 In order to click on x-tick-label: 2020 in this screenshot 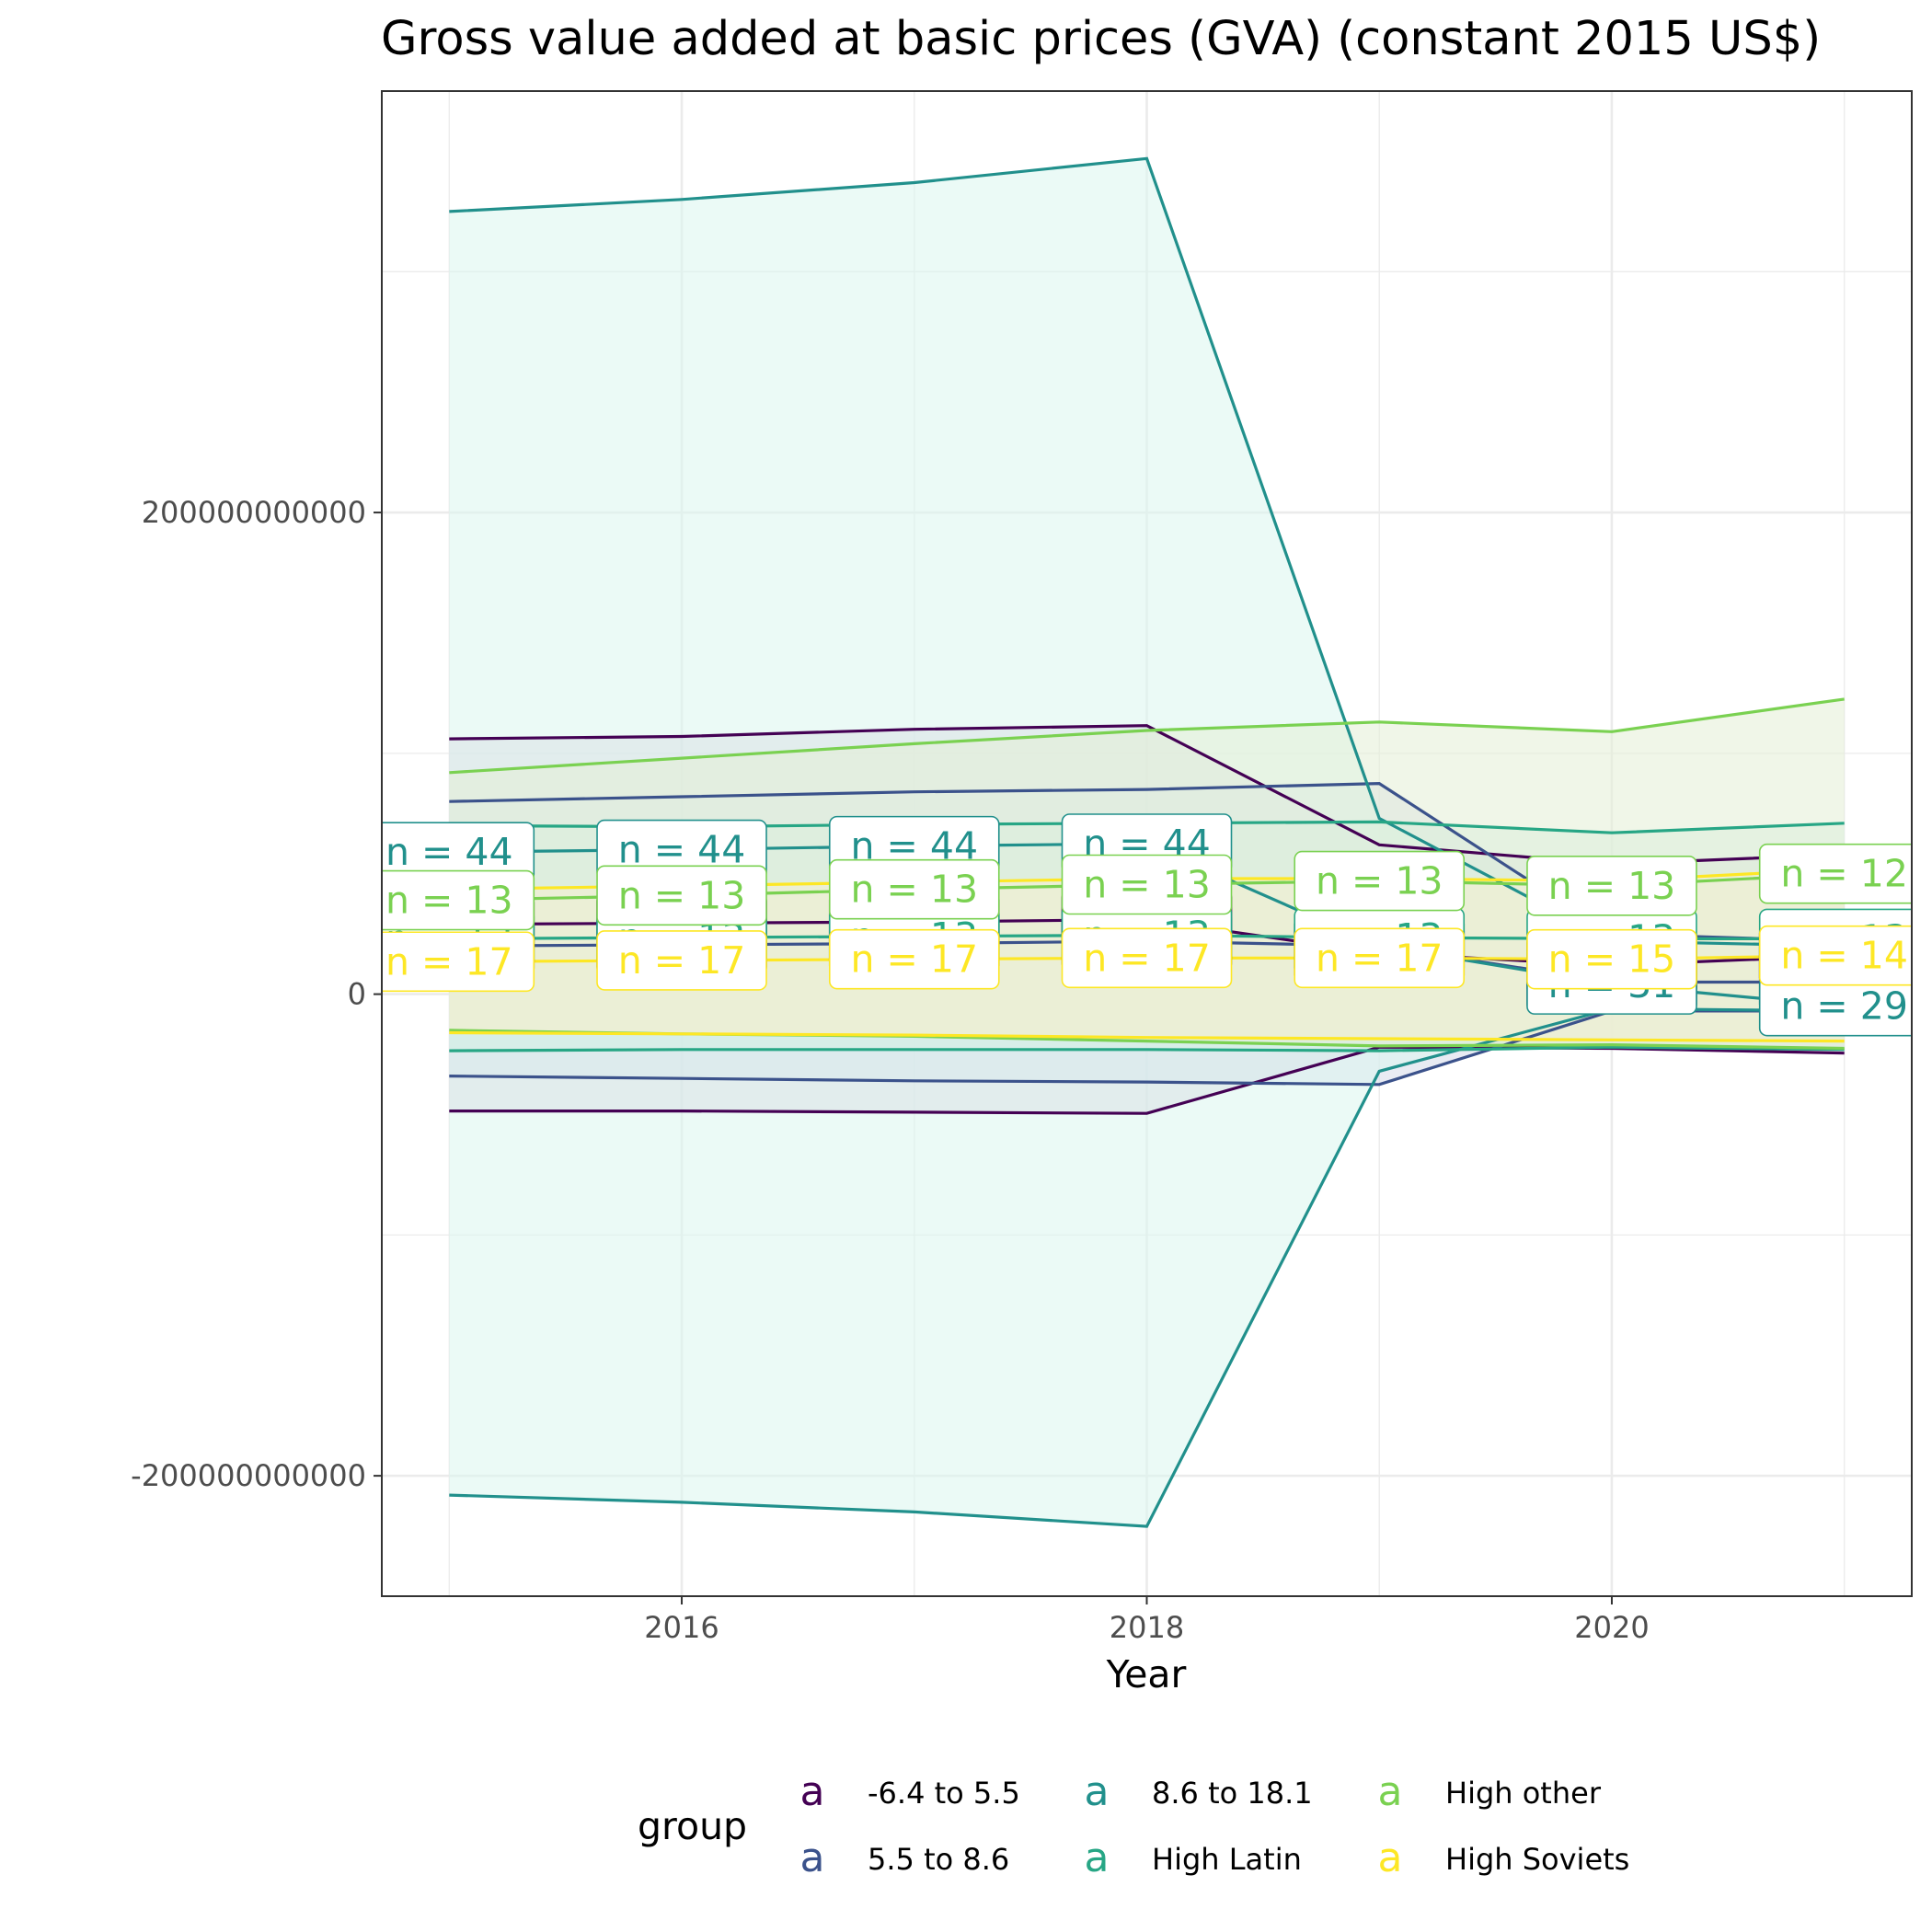, I will do `click(1611, 1627)`.